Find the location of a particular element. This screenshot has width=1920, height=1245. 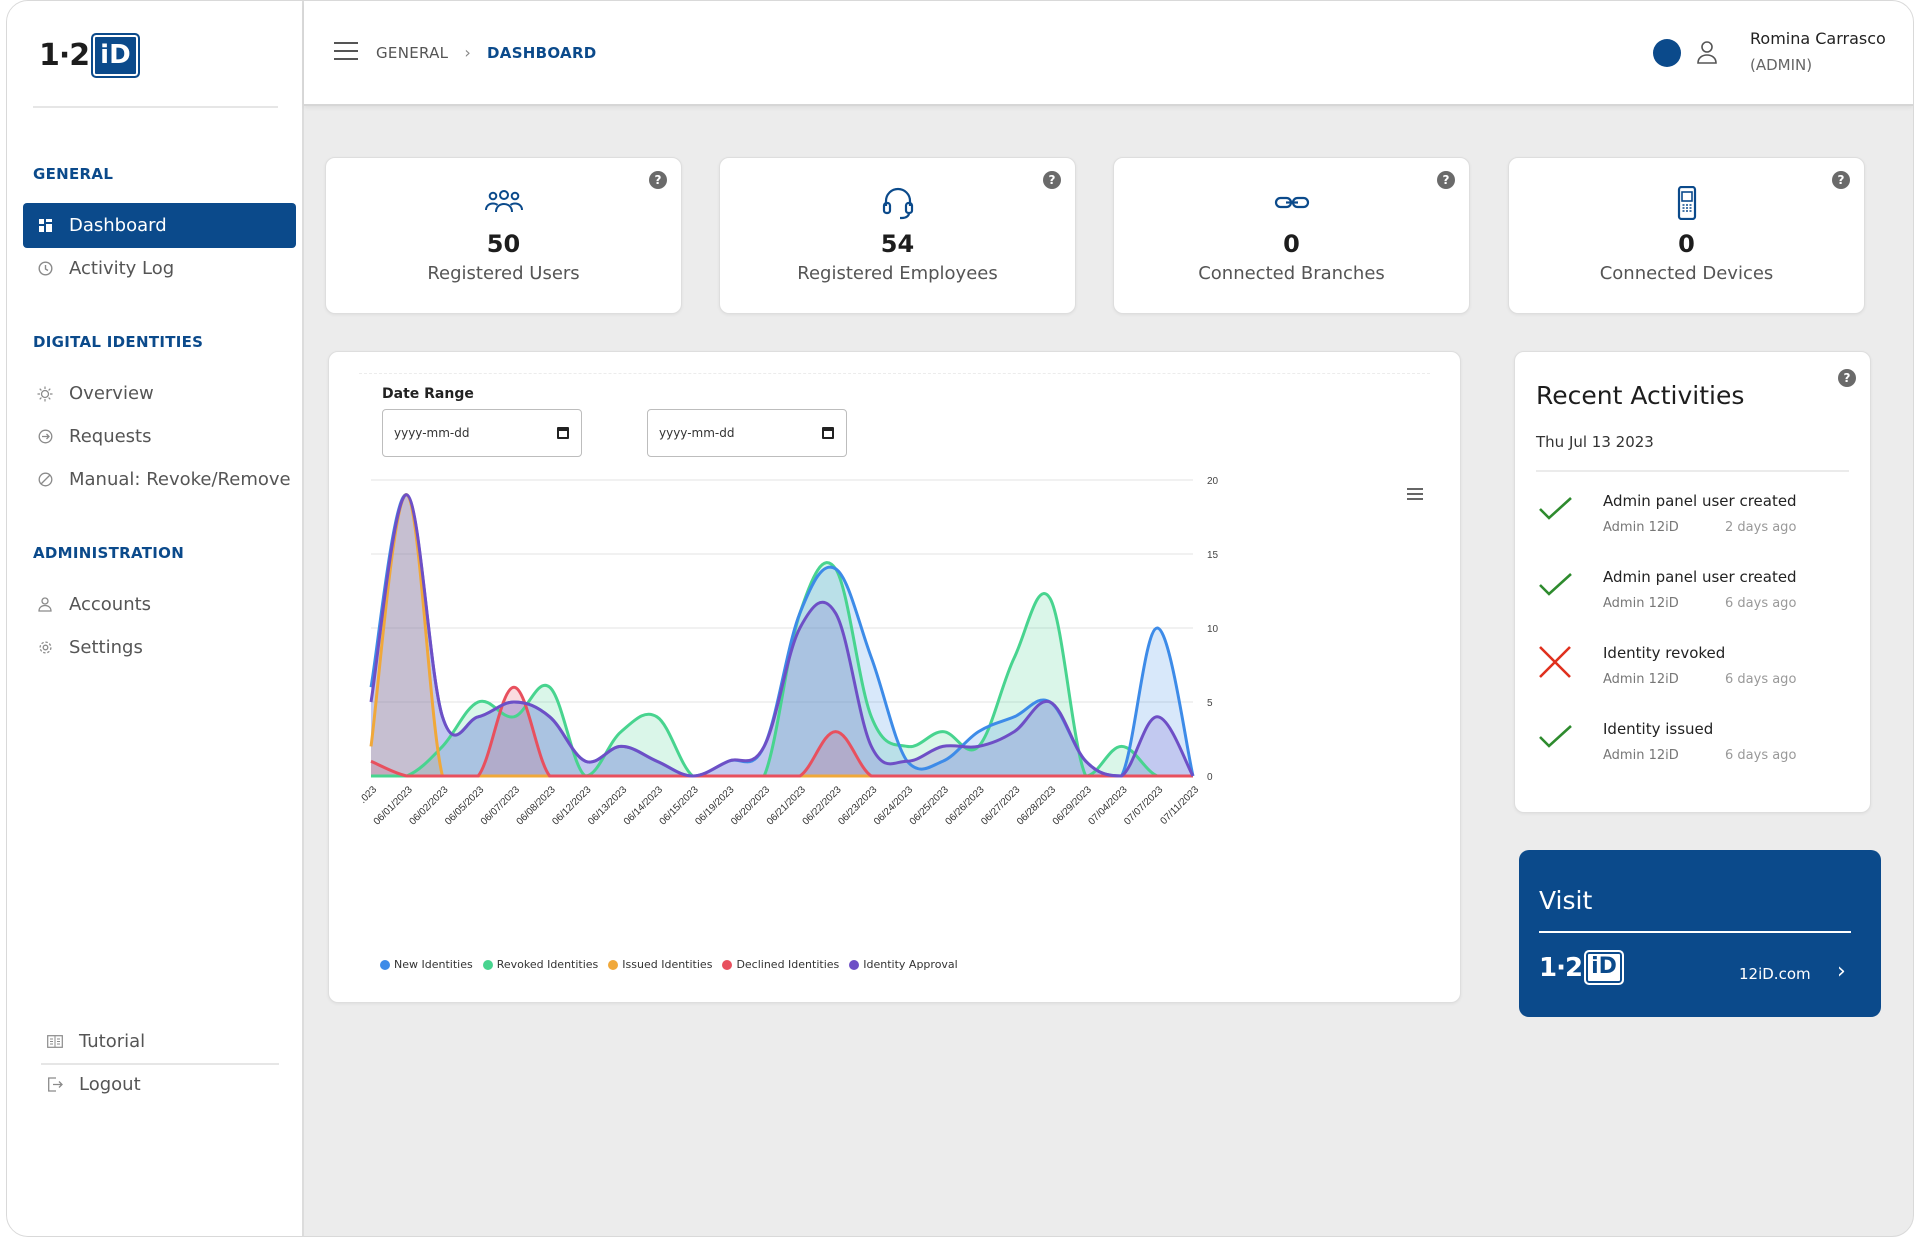

start-date-input: yyyy-mm-dd is located at coordinates (482, 433).